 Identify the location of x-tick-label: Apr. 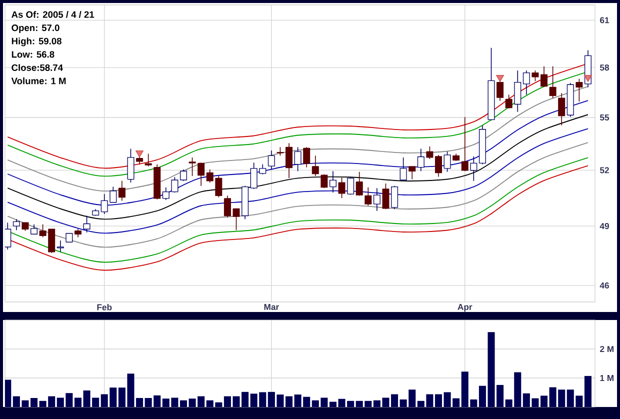
(465, 308).